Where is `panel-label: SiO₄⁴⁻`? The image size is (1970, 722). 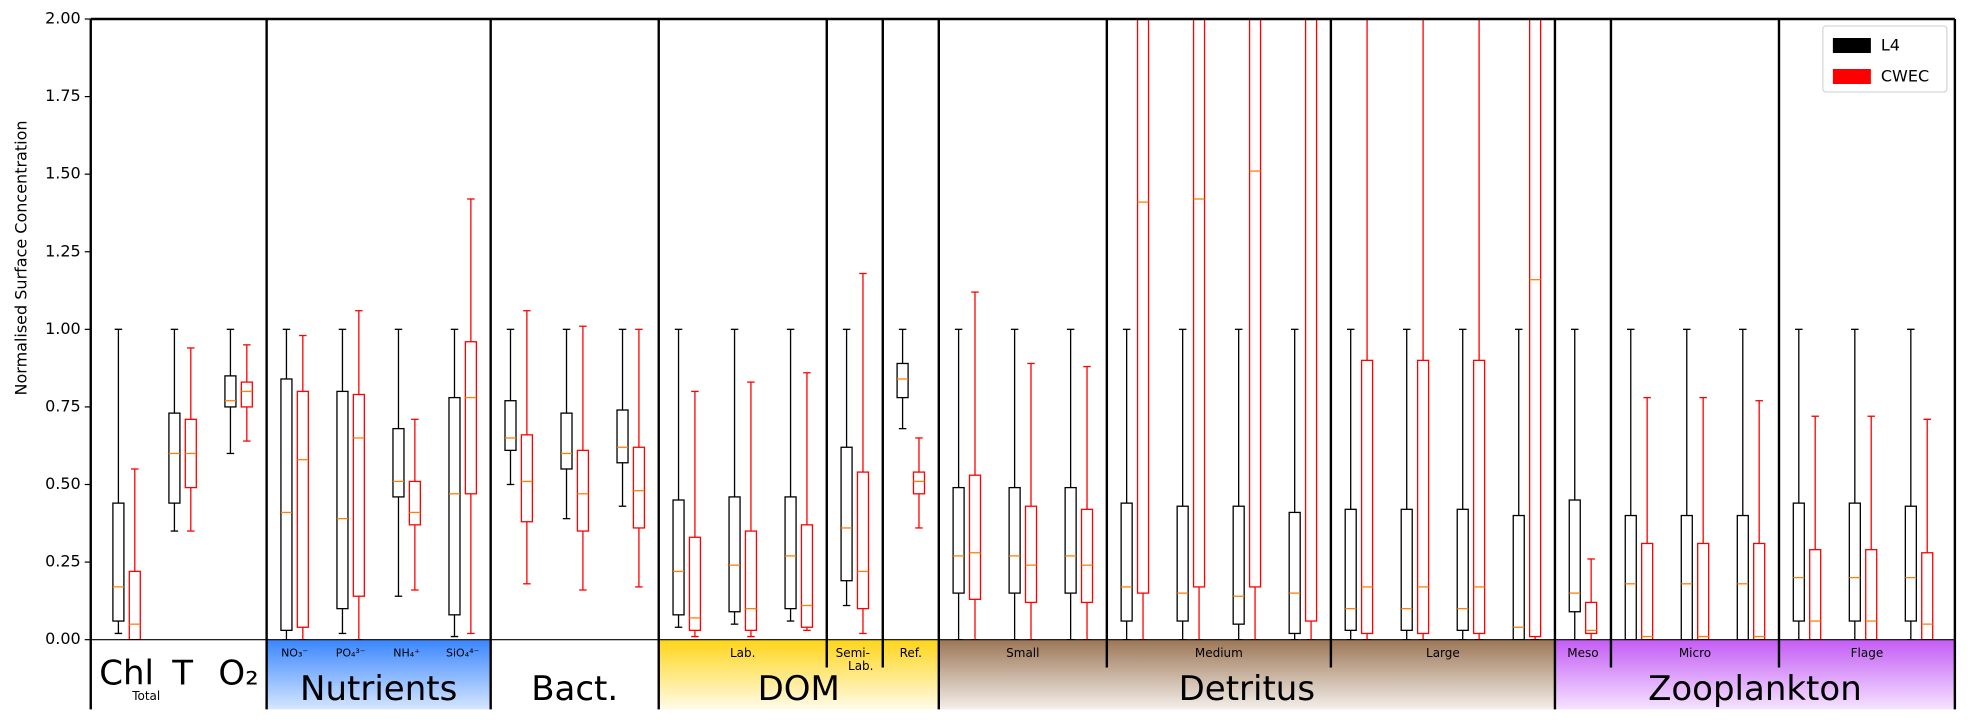 panel-label: SiO₄⁴⁻ is located at coordinates (463, 653).